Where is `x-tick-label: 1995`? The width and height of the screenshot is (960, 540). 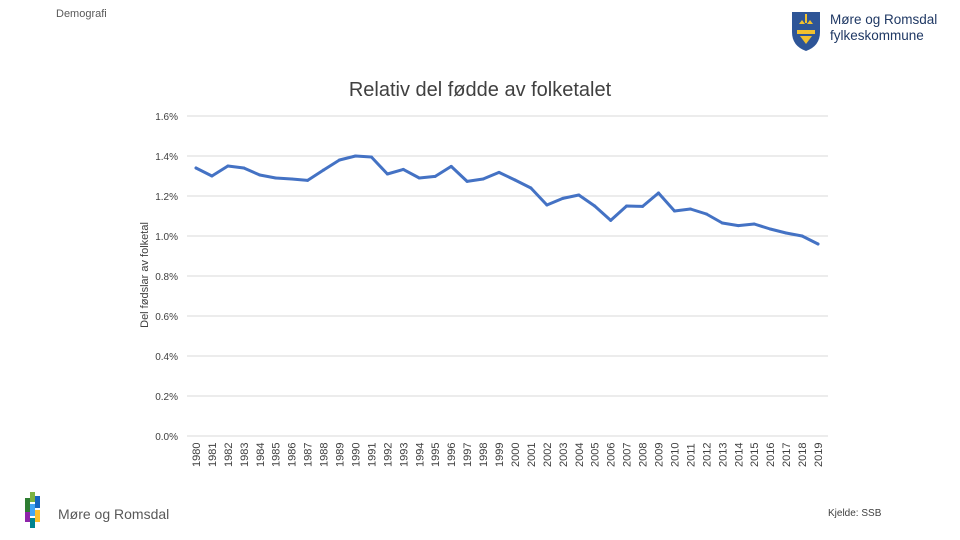 x-tick-label: 1995 is located at coordinates (436, 455).